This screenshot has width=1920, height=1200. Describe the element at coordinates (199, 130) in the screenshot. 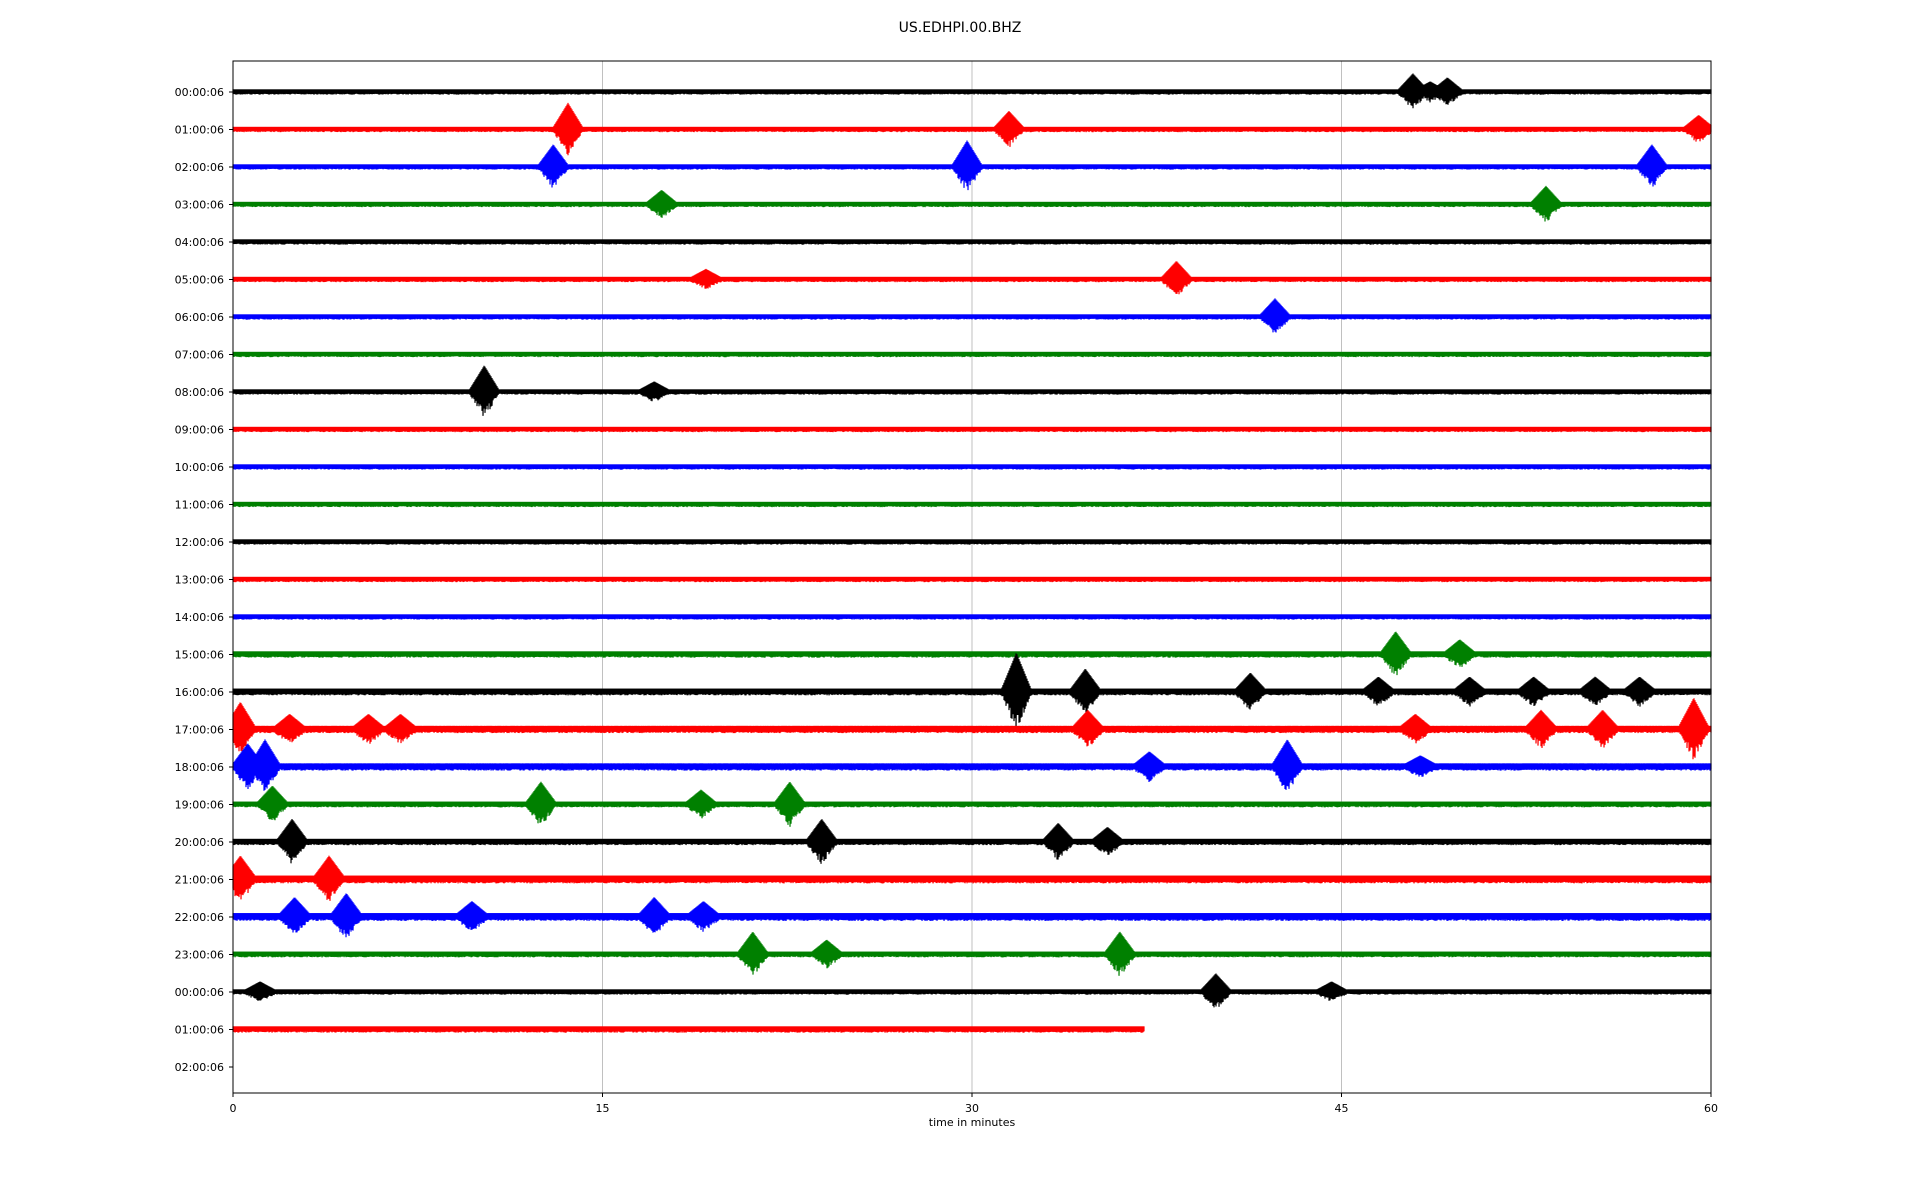

I see `y-tick-label-1: 01:00:06` at that location.